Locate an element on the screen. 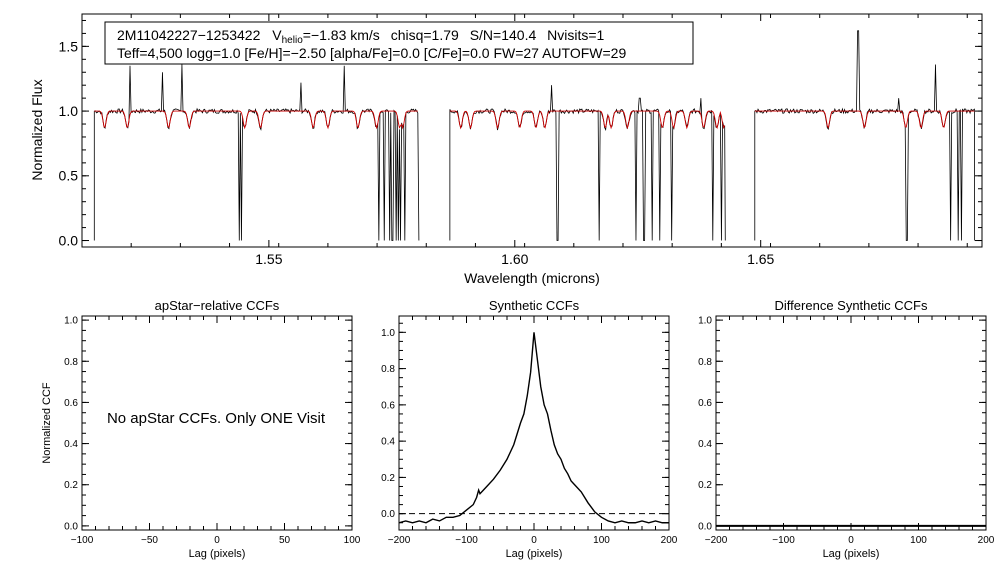 The width and height of the screenshot is (1008, 576). ccf-apstar-x-tick-label: −50 is located at coordinates (149, 540).